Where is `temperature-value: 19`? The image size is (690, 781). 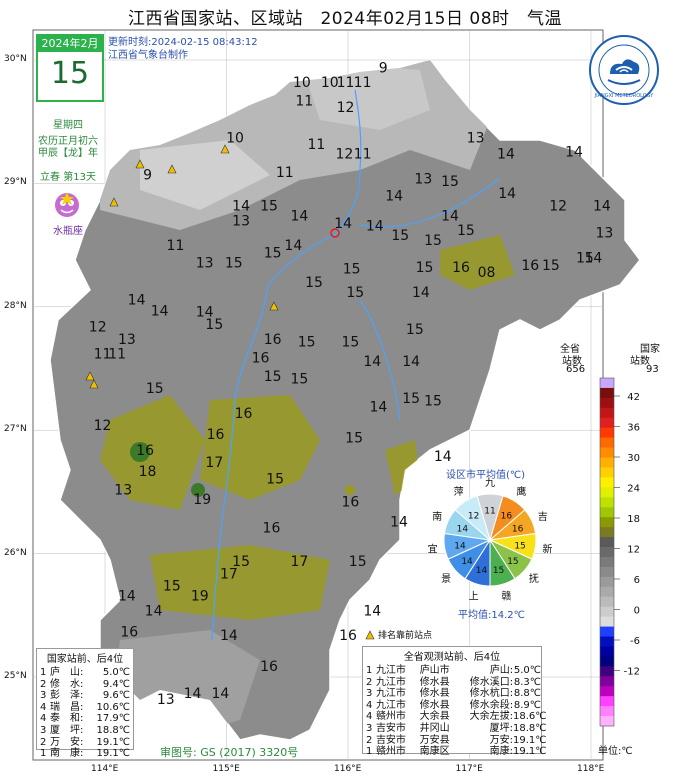
temperature-value: 19 is located at coordinates (202, 500).